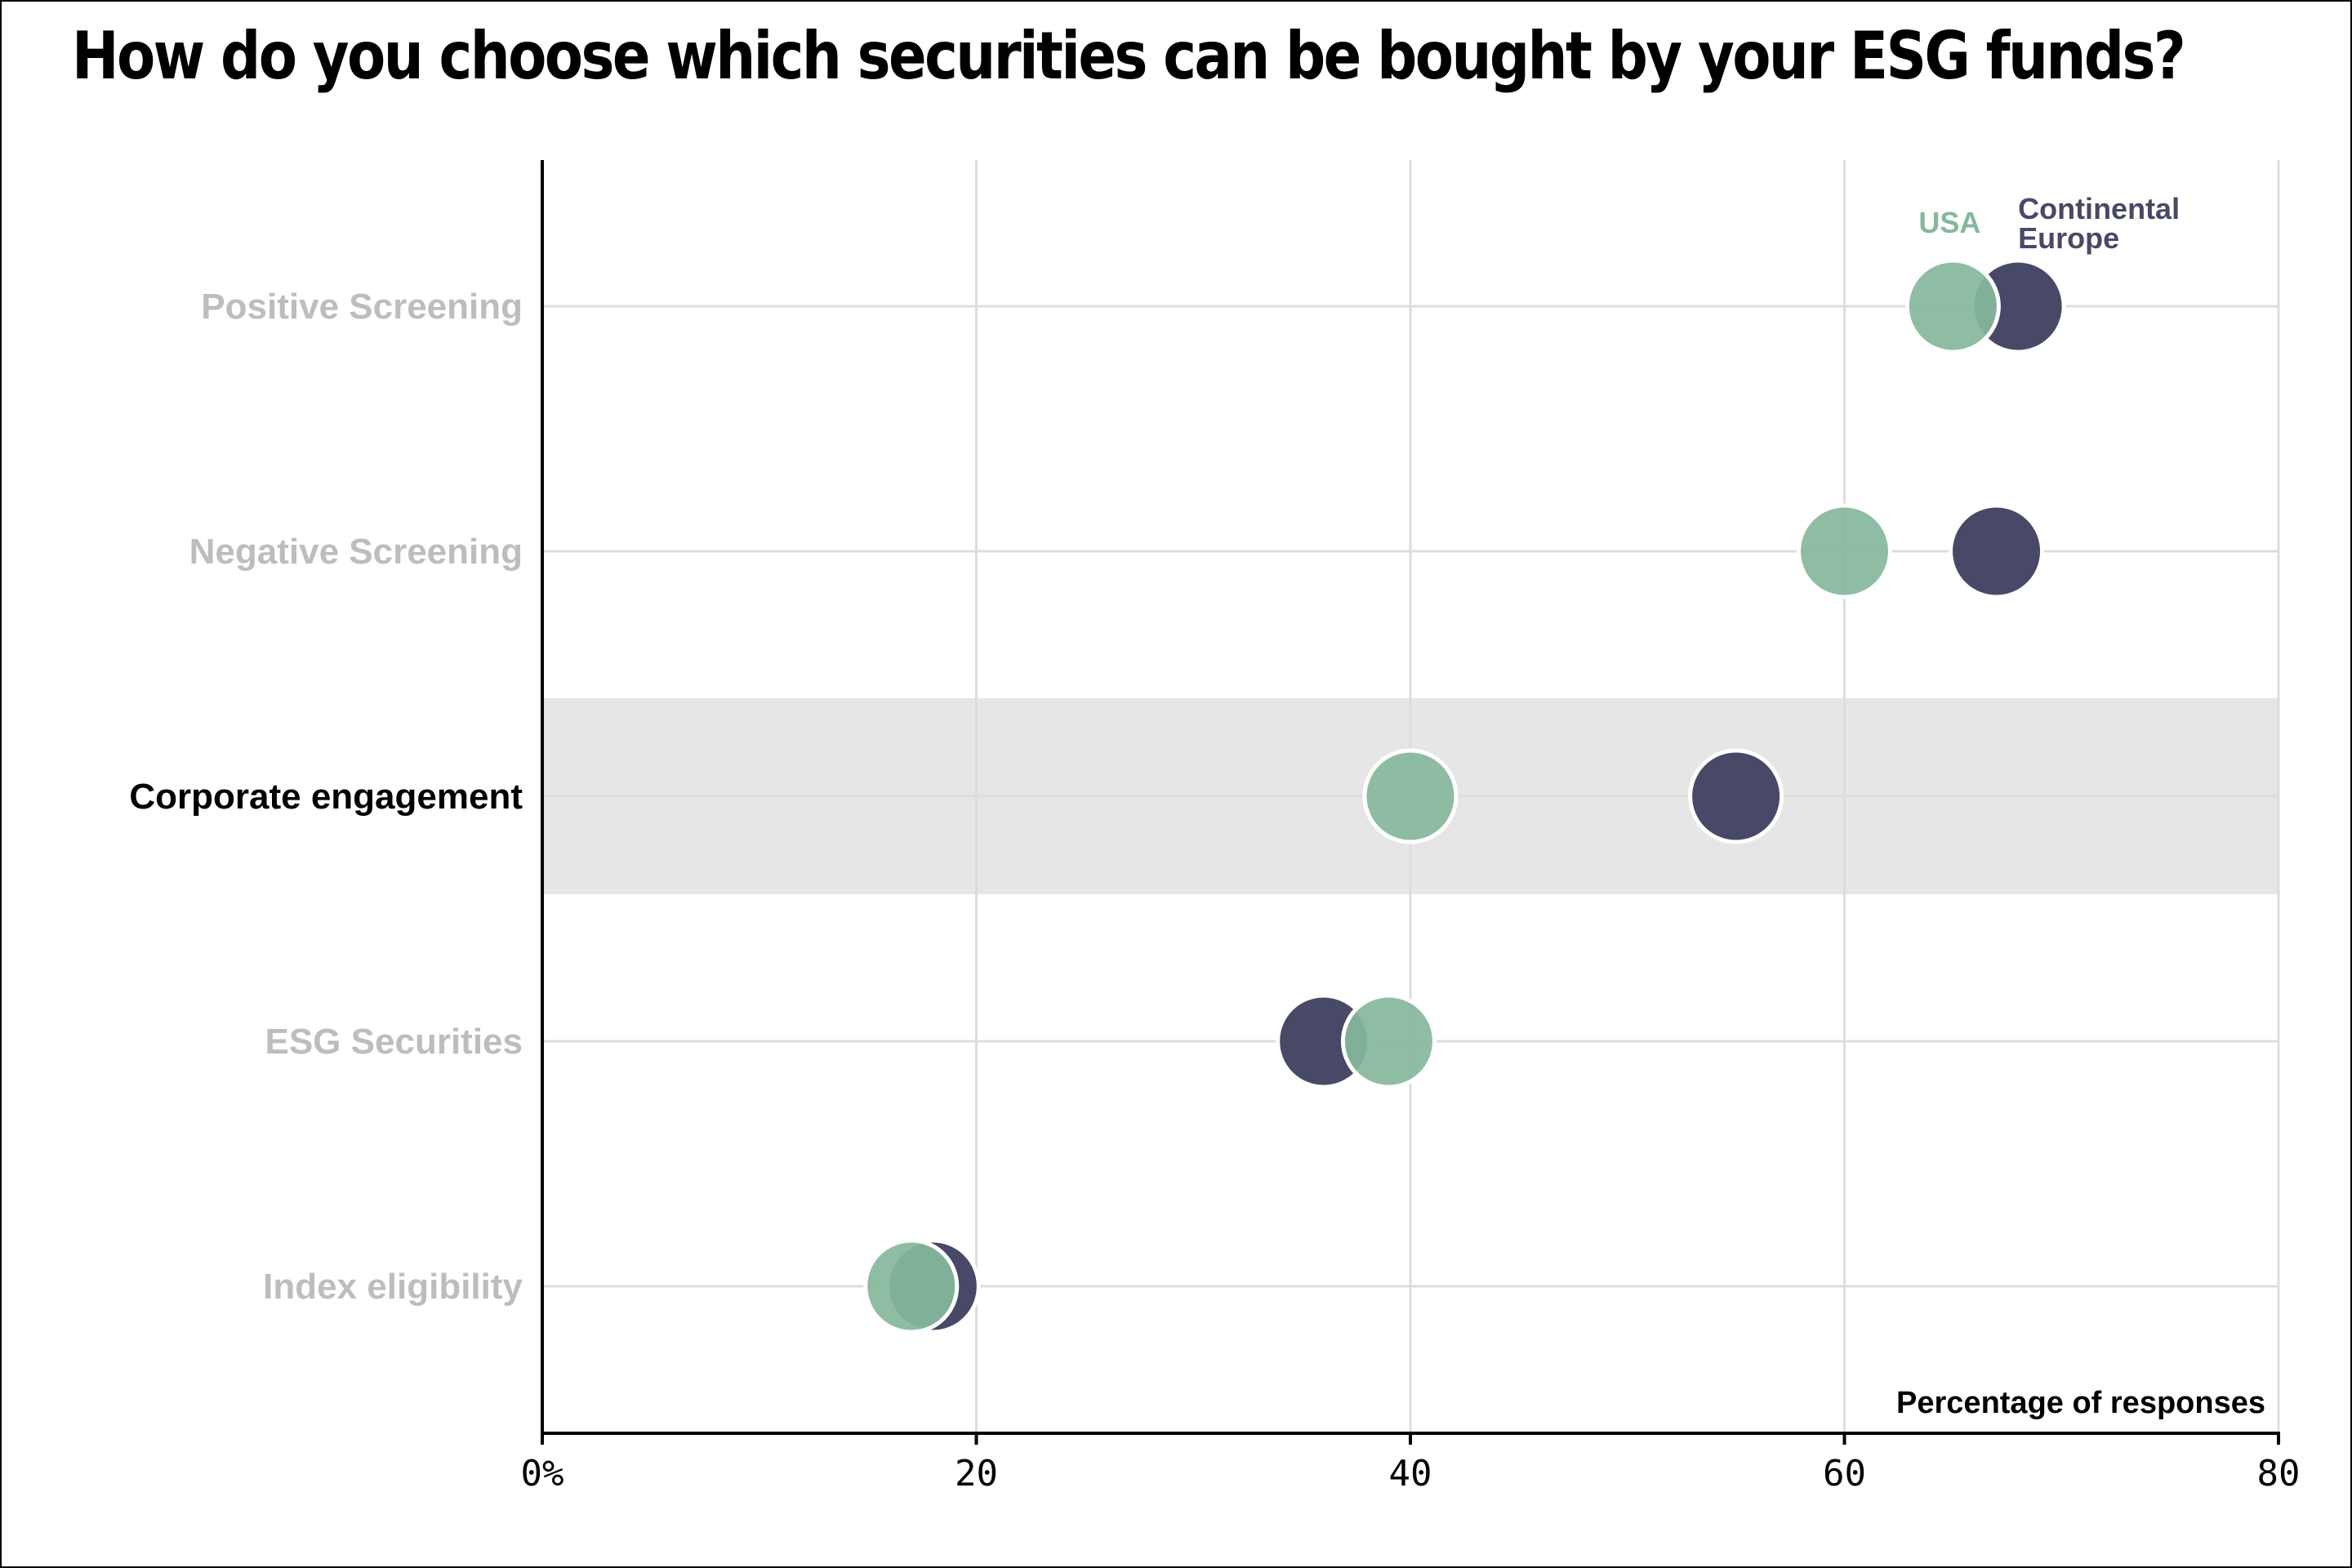  What do you see at coordinates (393, 1287) in the screenshot?
I see `category-label: Index eligibility` at bounding box center [393, 1287].